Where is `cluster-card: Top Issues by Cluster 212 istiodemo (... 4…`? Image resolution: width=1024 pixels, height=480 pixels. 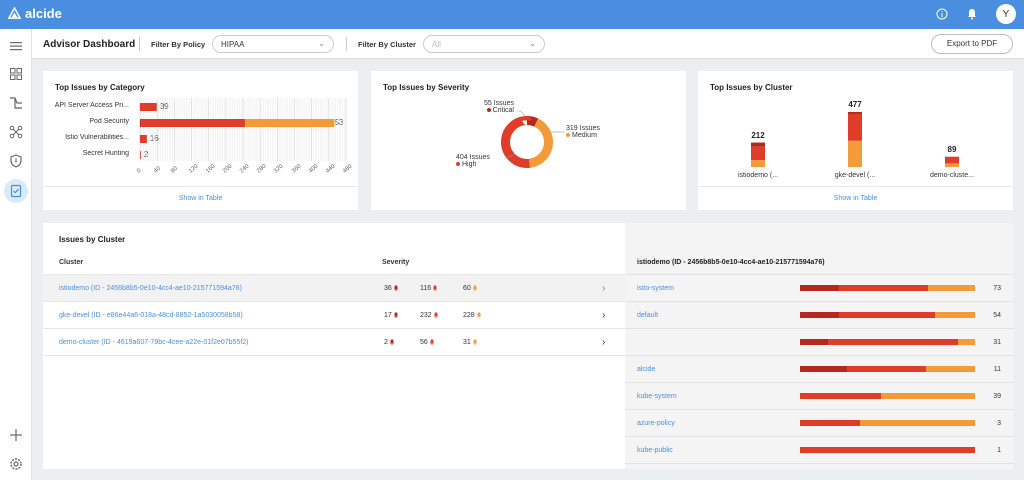
cluster-card: Top Issues by Cluster 212 istiodemo (... 4… is located at coordinates (855, 140).